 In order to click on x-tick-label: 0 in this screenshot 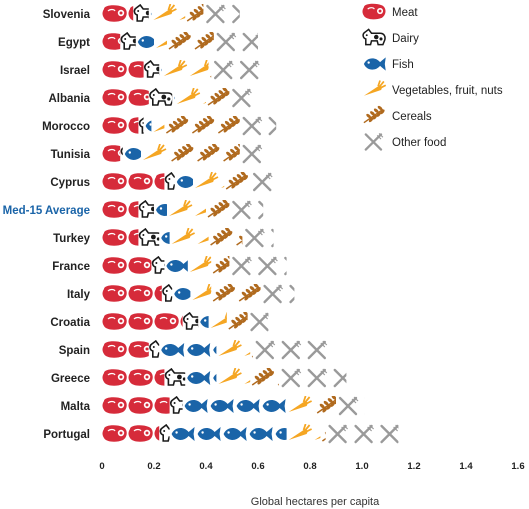, I will do `click(101, 466)`.